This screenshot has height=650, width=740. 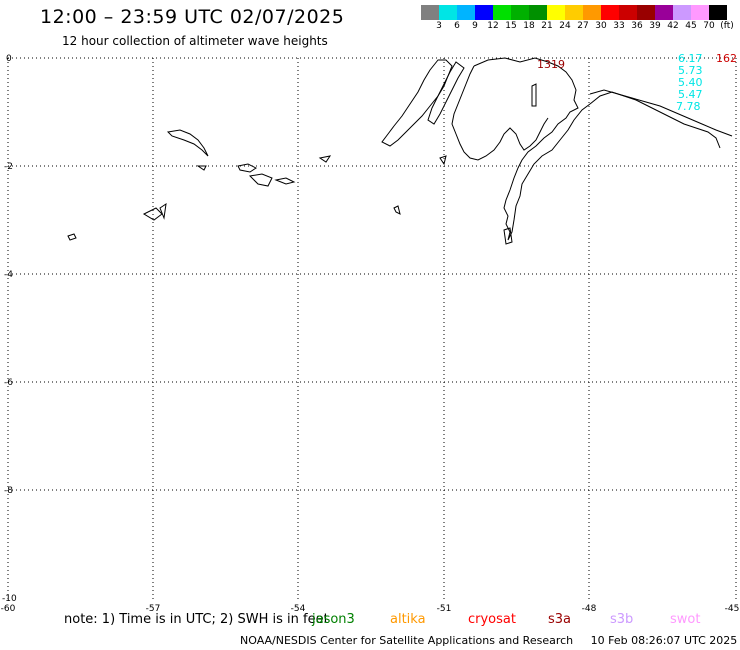 I want to click on color-scale-tick: 45, so click(x=691, y=26).